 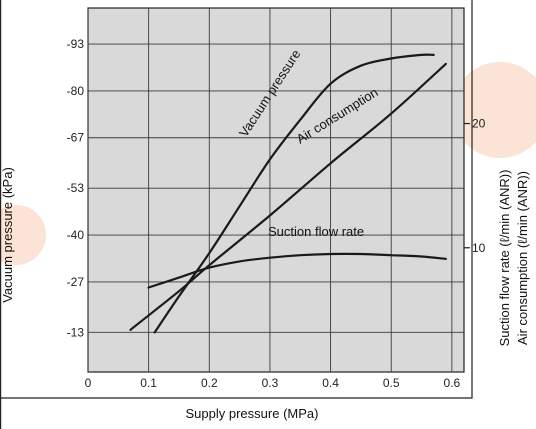 I want to click on x-tick-label: 0.2, so click(x=209, y=383).